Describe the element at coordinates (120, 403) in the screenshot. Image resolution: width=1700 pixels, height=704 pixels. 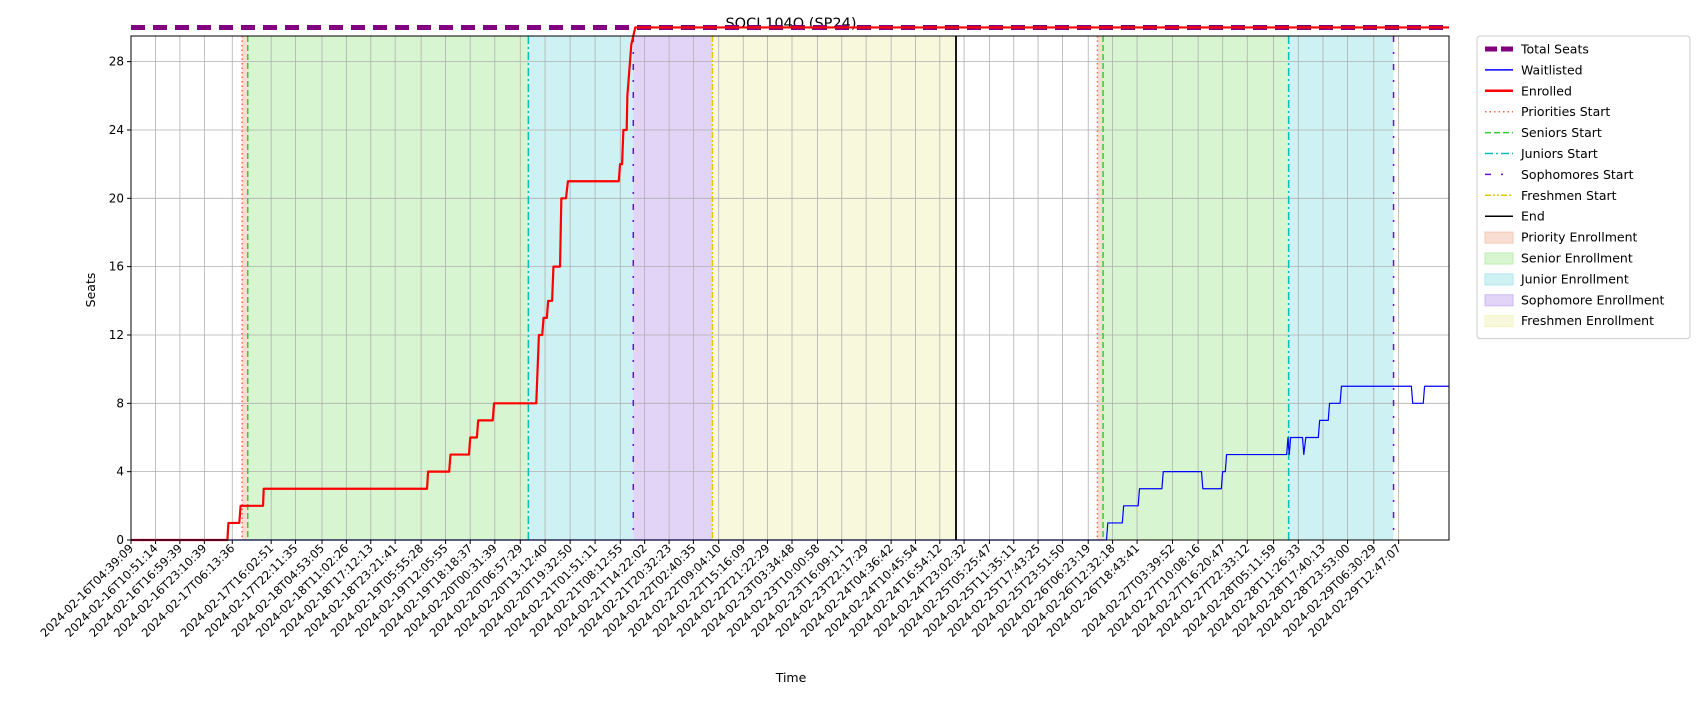
I see `y-tick-label: 8` at that location.